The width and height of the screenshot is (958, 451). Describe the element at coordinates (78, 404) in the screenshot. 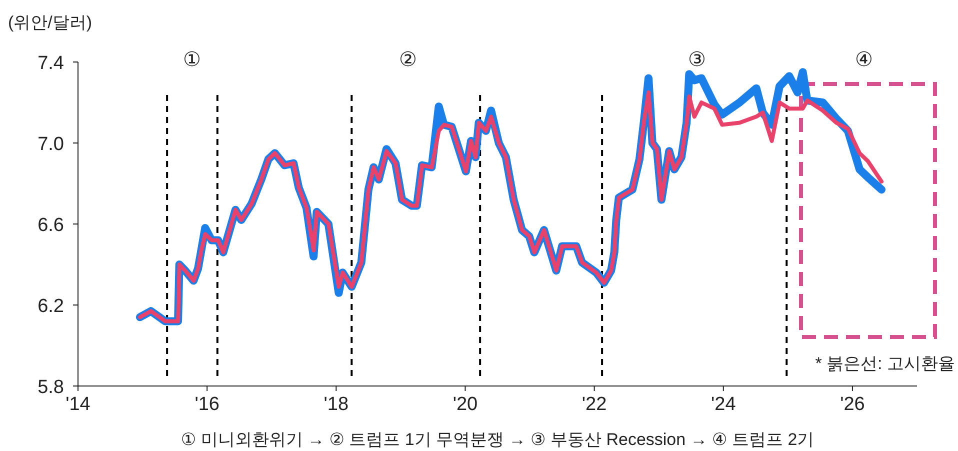

I see `x-tick-label: '14` at that location.